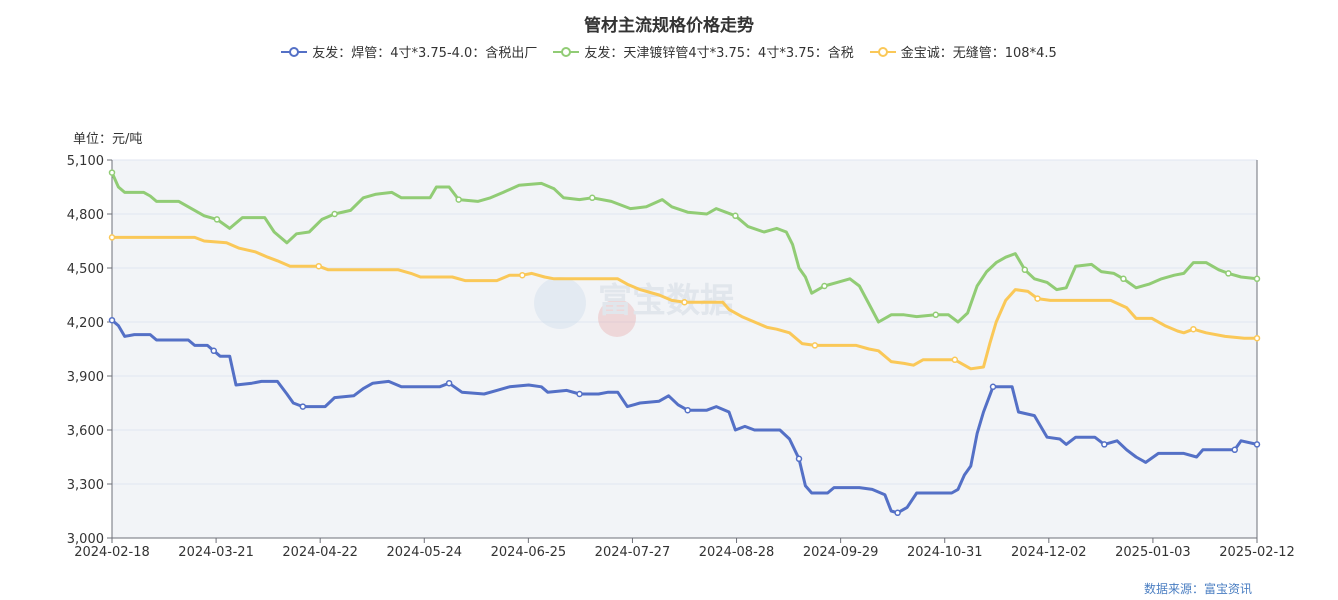  I want to click on y-tick-label: 4,800, so click(85, 215).